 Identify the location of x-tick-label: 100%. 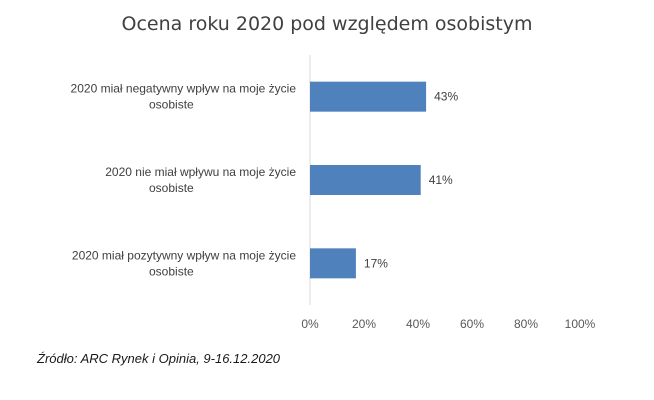
(580, 324).